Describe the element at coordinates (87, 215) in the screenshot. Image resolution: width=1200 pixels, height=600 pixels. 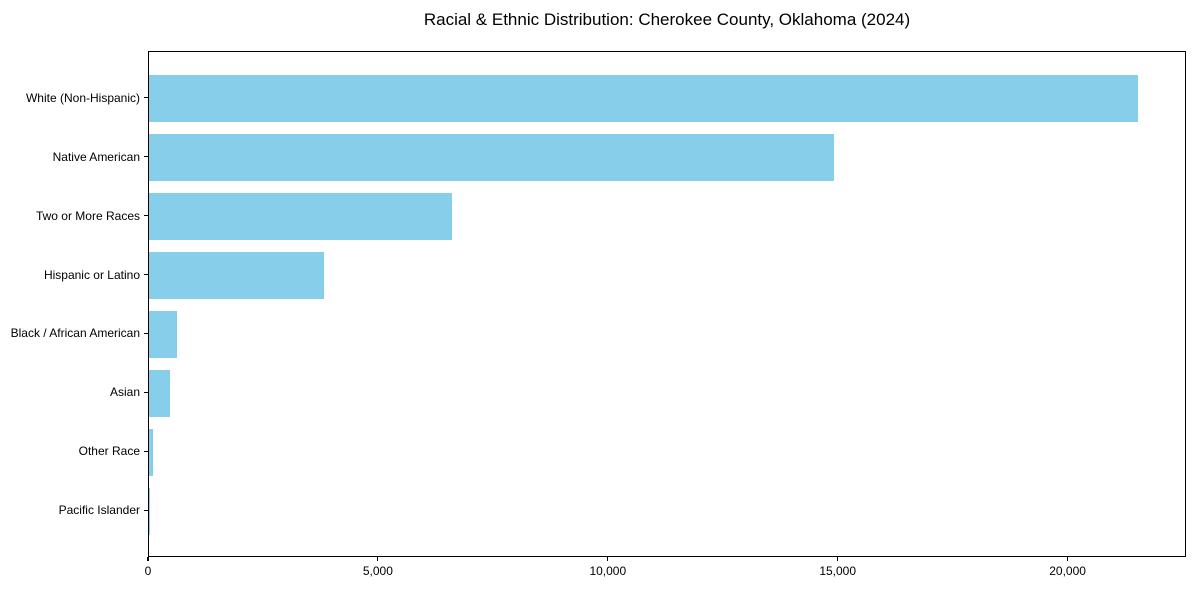
I see `y-tick-label: Two or More Races` at that location.